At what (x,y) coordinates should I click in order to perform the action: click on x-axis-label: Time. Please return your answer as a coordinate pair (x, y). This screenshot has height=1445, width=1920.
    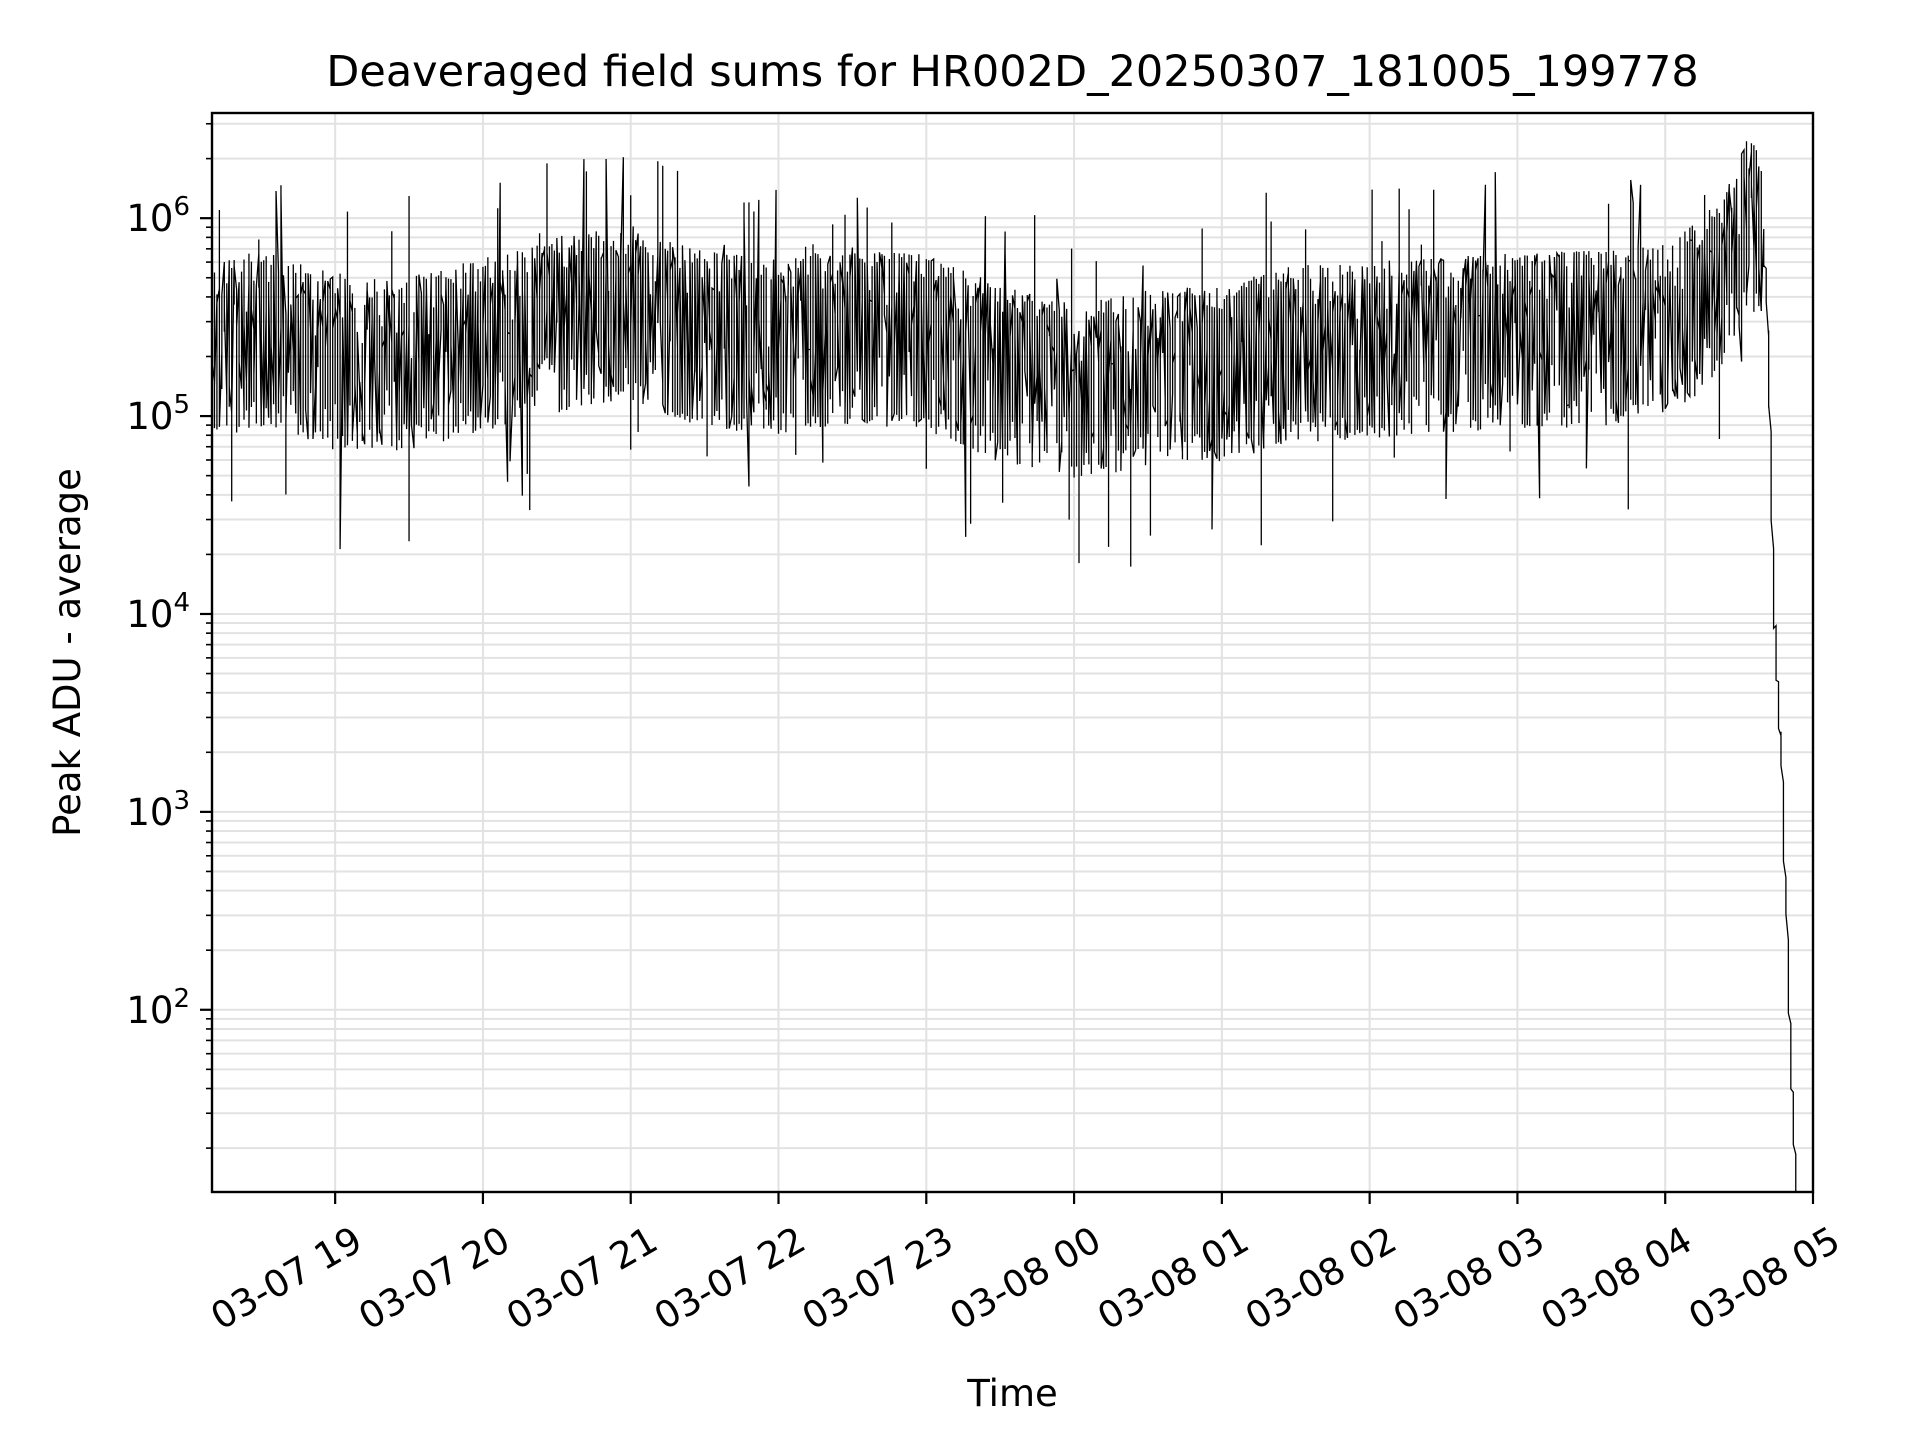
    Looking at the image, I should click on (1012, 1393).